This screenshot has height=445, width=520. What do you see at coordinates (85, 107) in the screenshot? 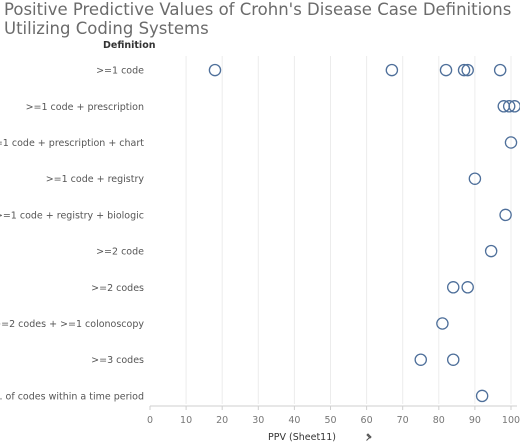
I see `category-label: >=1 code + prescription` at bounding box center [85, 107].